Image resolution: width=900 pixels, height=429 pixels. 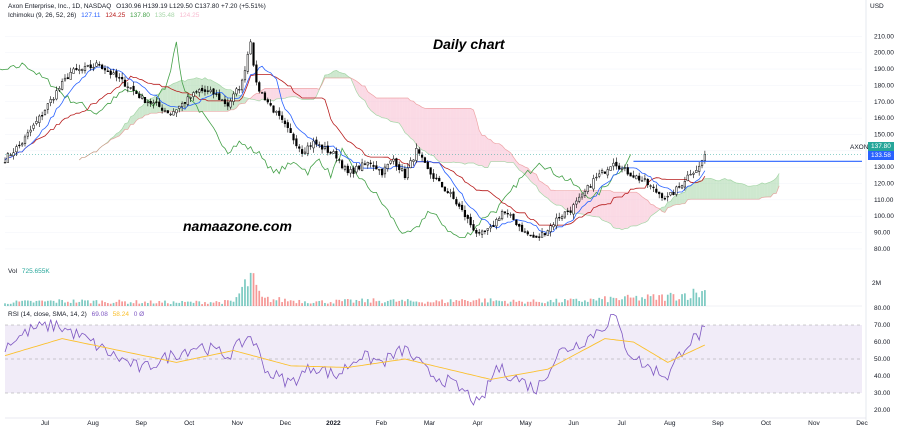 I want to click on rsi-tick-0: 20.00, so click(x=882, y=410).